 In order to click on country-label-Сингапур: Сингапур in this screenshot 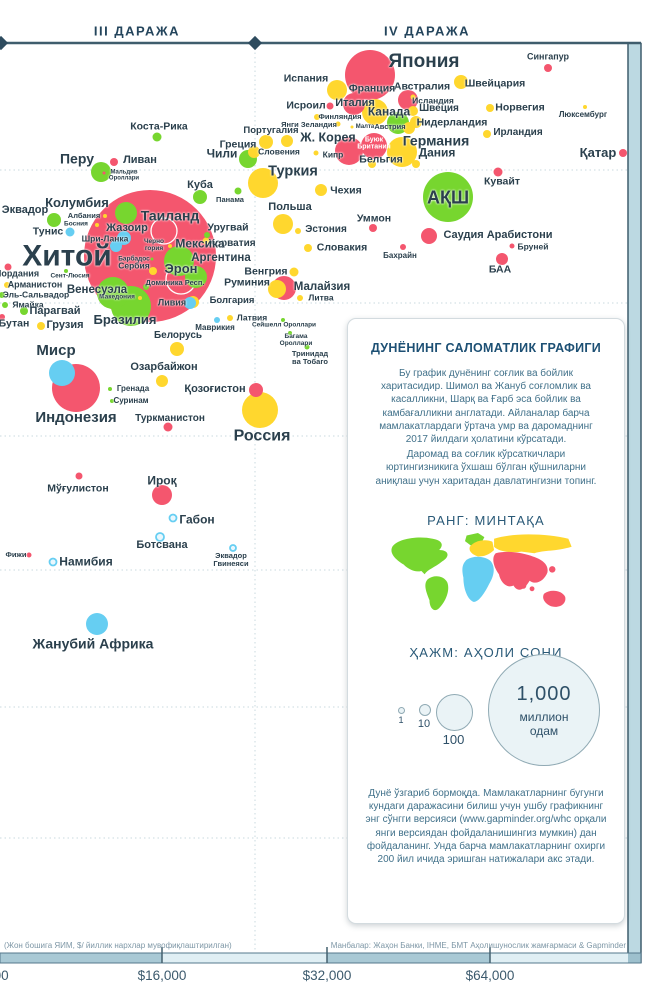, I will do `click(548, 56)`.